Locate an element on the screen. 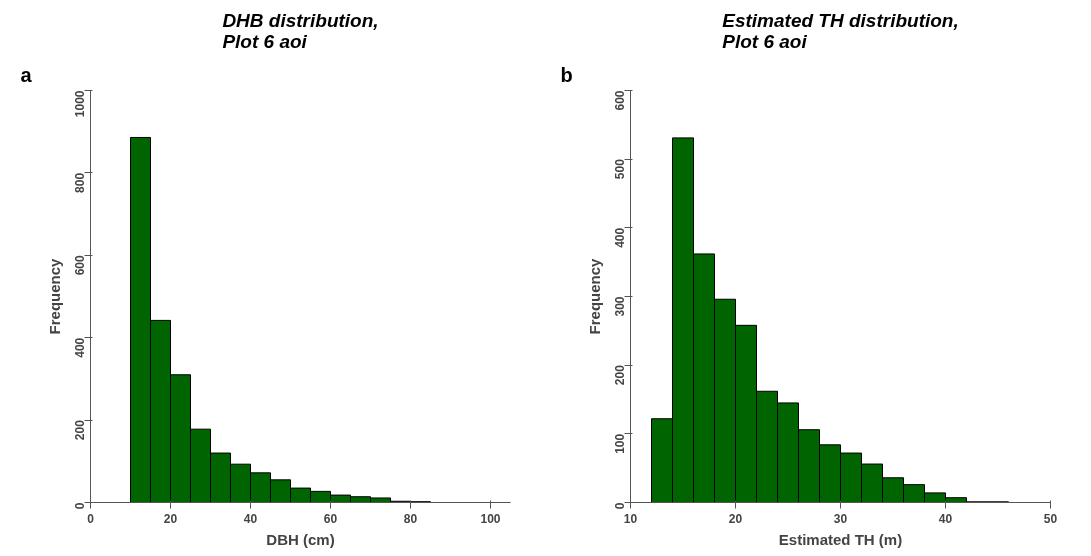 This screenshot has width=1091, height=556. y-tick-label: 800 is located at coordinates (80, 182).